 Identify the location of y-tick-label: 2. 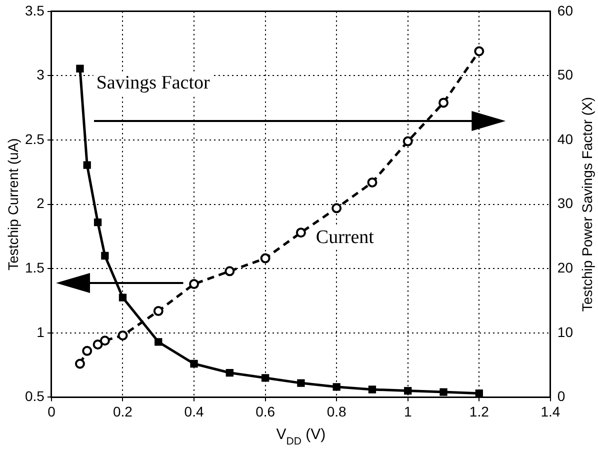
(40, 203).